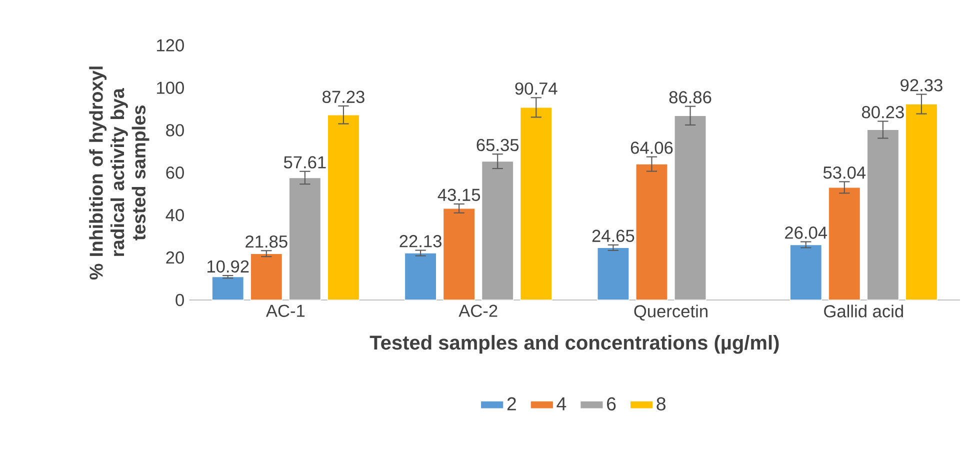 The image size is (976, 459). Describe the element at coordinates (459, 195) in the screenshot. I see `data-label: 43.15` at that location.